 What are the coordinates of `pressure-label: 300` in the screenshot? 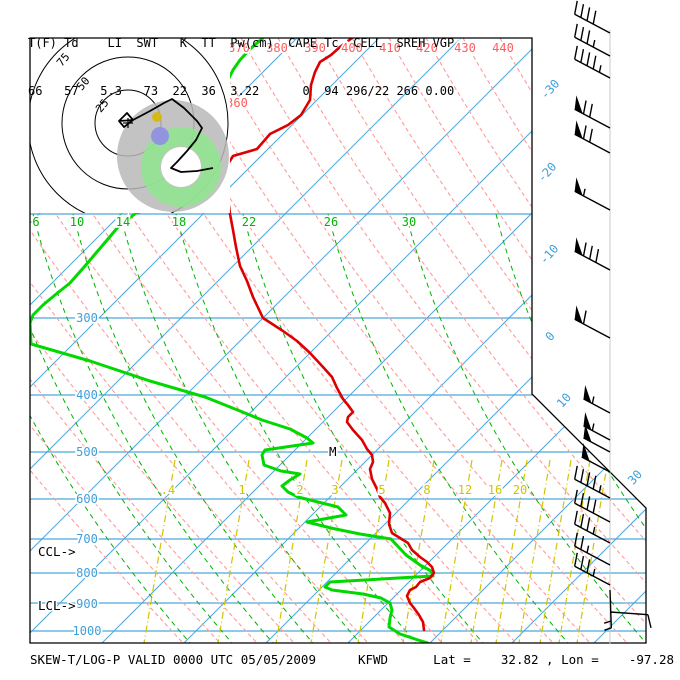 It's located at (87, 318).